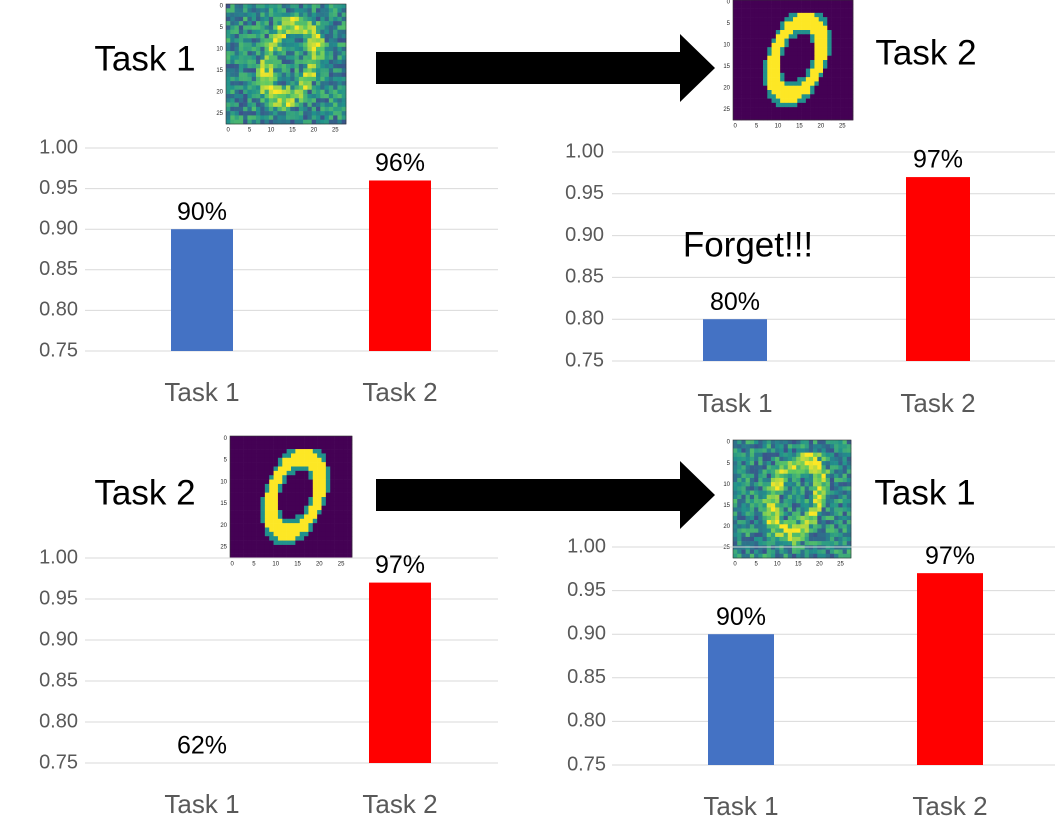 This screenshot has width=1061, height=829. I want to click on value-label: 62%, so click(202, 746).